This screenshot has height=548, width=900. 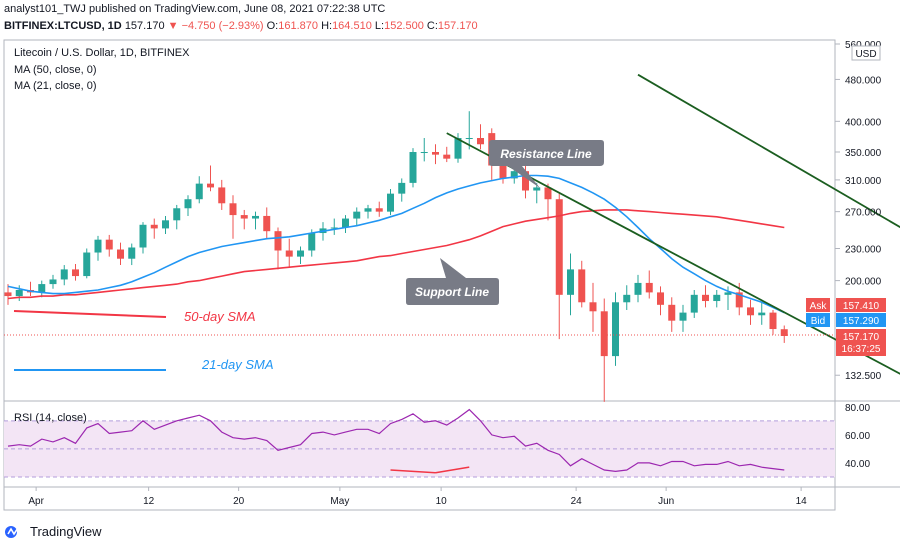 I want to click on price-tick-label: 400.000, so click(x=863, y=122).